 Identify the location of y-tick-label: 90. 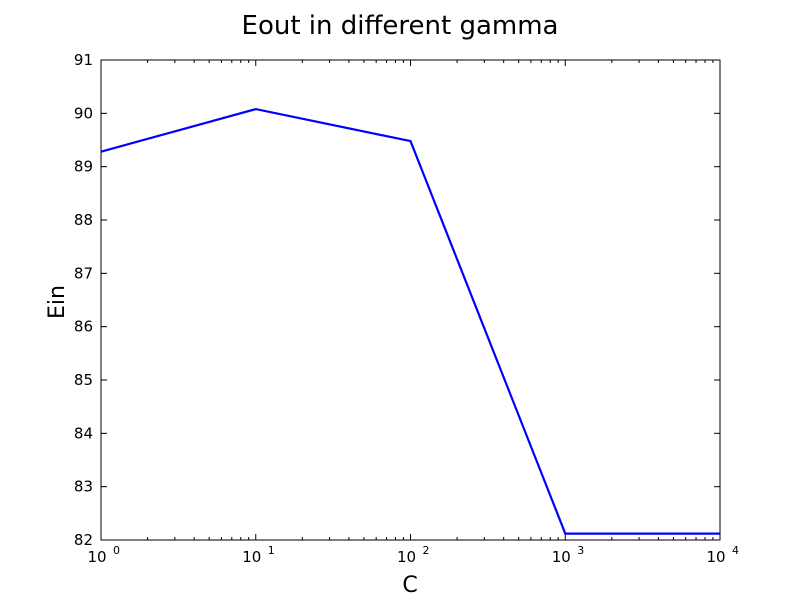
(83, 113).